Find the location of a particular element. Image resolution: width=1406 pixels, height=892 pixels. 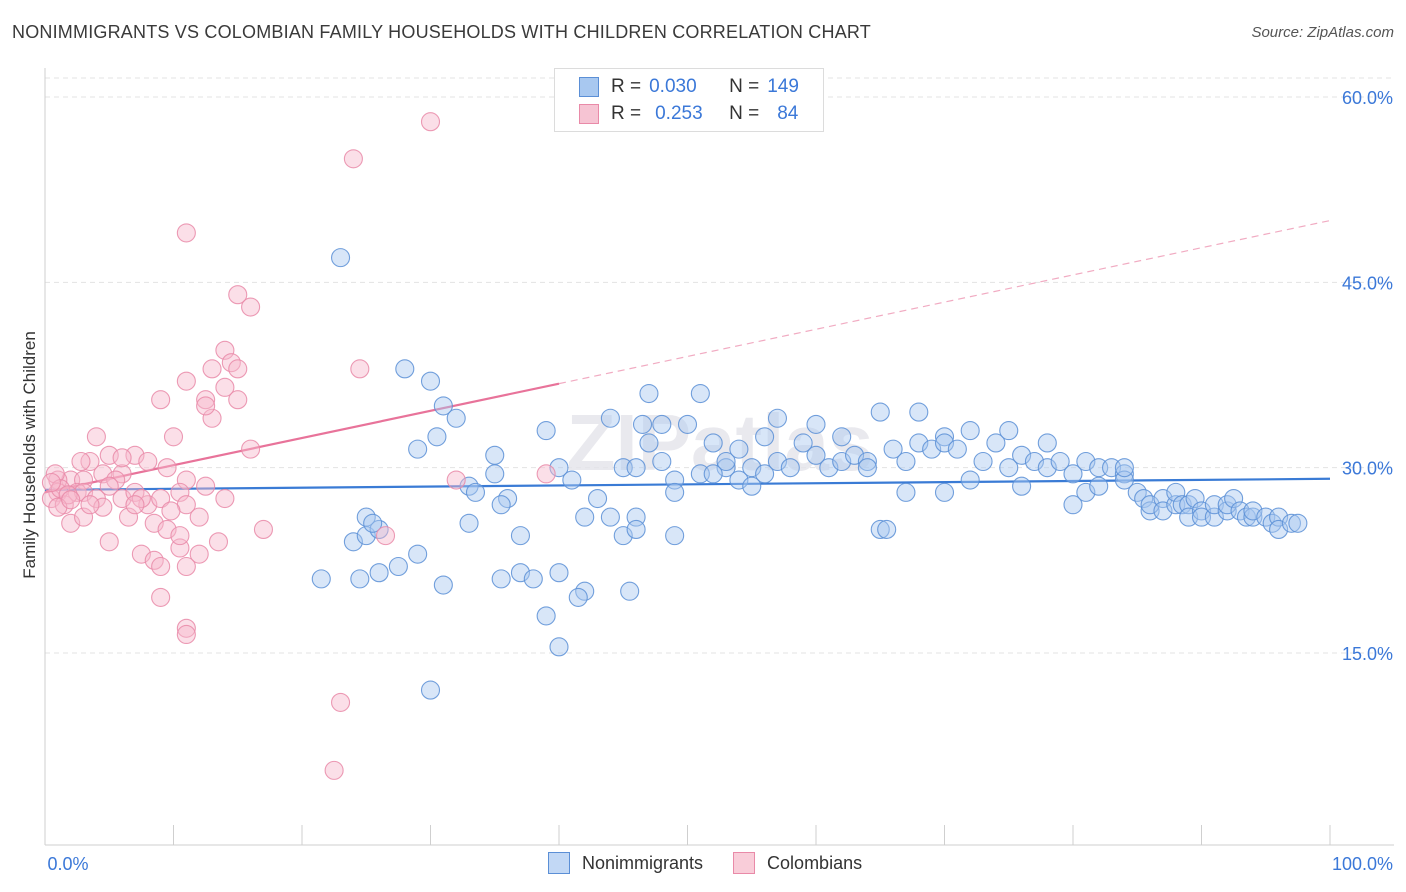

r-value: 0.030 is located at coordinates (673, 86).